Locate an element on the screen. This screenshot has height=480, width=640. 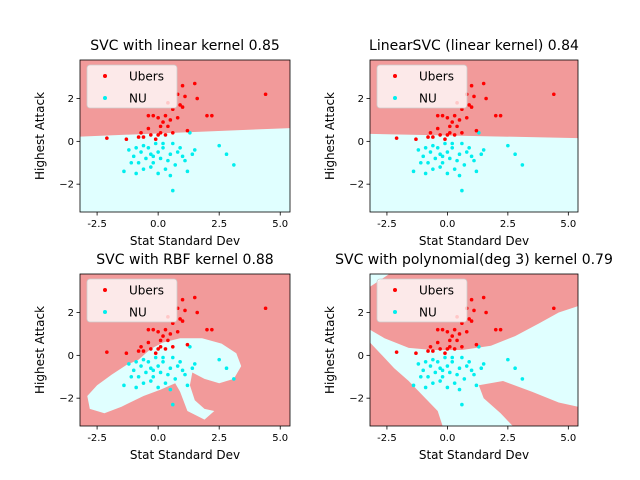
subplot-title: SVC with RBF kernel 0.88 is located at coordinates (184, 260).